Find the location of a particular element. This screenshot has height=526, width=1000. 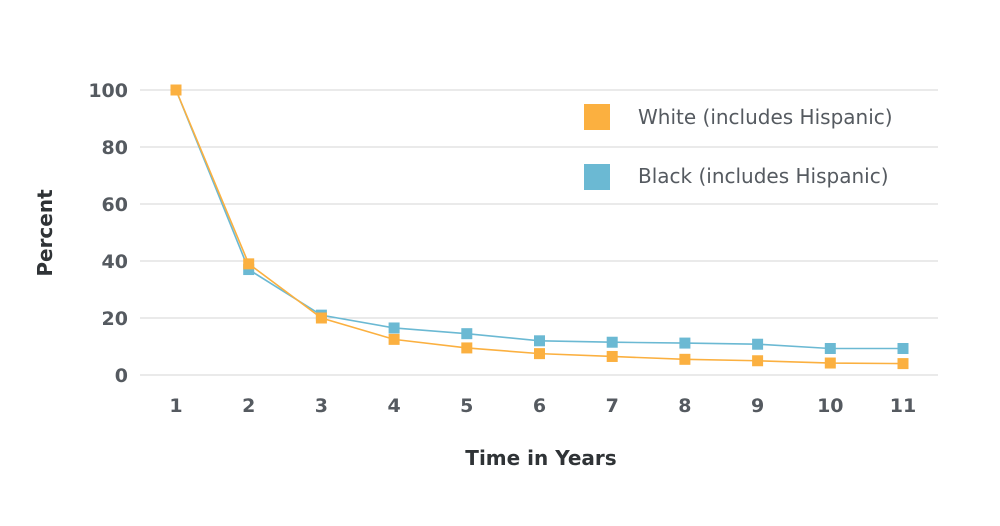

x-tick-label-6: 6 is located at coordinates (539, 406).